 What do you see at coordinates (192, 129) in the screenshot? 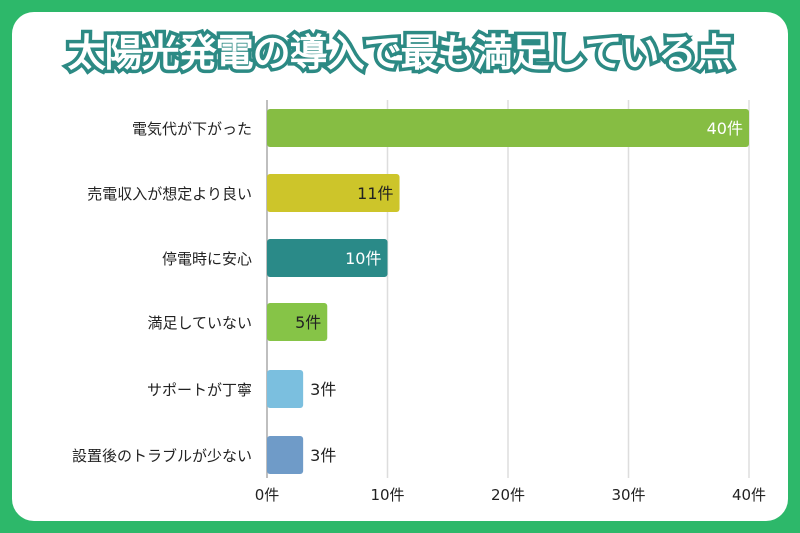
I see `category-label: 電気代が下がった` at bounding box center [192, 129].